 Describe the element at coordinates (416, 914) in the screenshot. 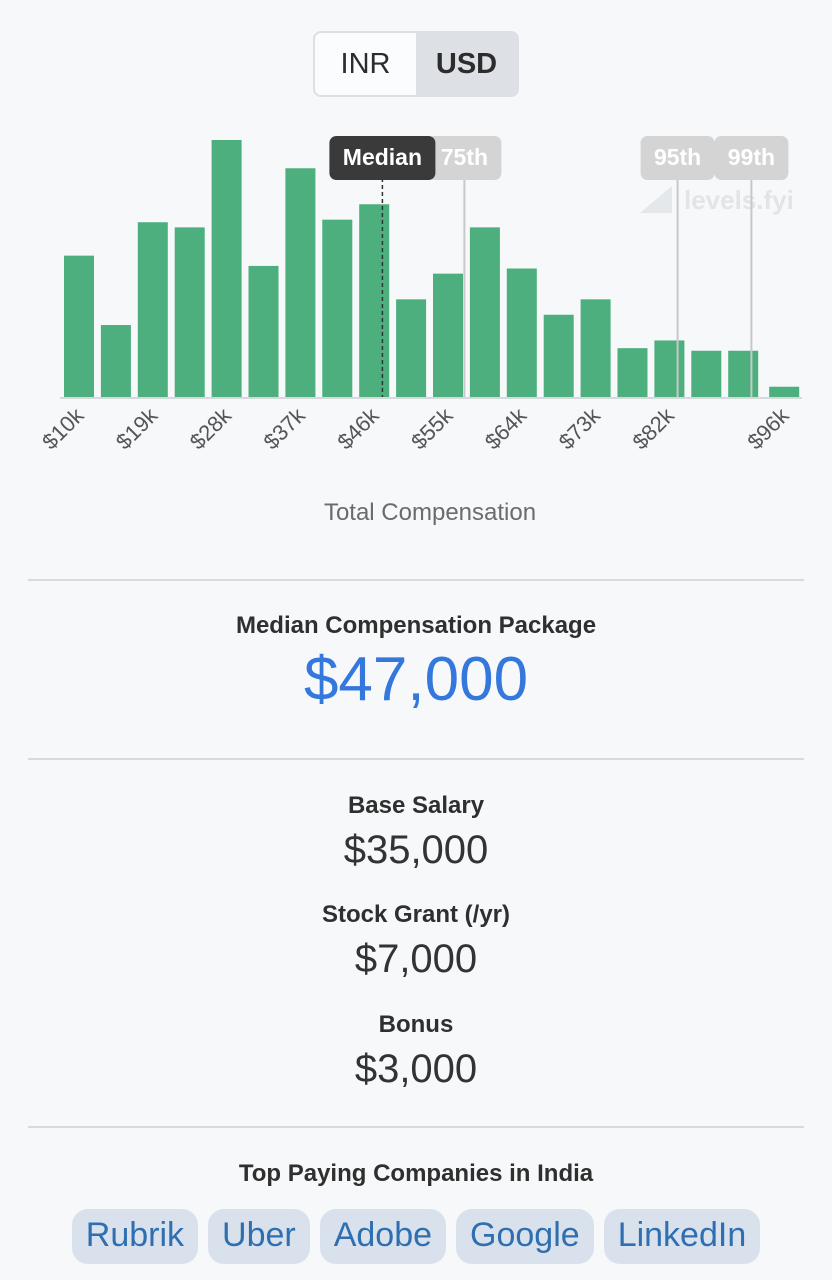

I see `stock-grant-label: Stock Grant (/yr)` at that location.